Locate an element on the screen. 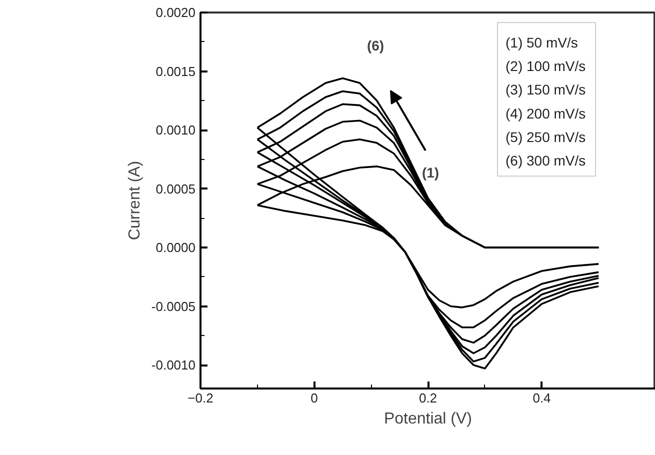 The width and height of the screenshot is (655, 455). annotation: (4) 200 mV/s is located at coordinates (546, 113).